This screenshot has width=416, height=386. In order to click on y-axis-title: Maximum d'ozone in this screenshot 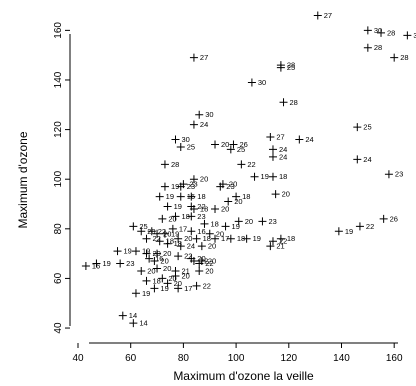, I will do `click(23, 179)`.